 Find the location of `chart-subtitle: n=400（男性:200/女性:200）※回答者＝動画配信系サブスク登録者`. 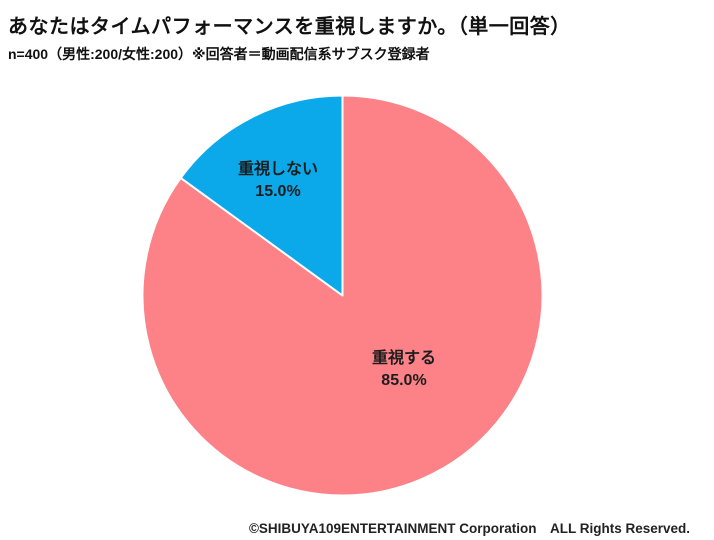

chart-subtitle: n=400（男性:200/女性:200）※回答者＝動画配信系サブスク登録者 is located at coordinates (219, 54).